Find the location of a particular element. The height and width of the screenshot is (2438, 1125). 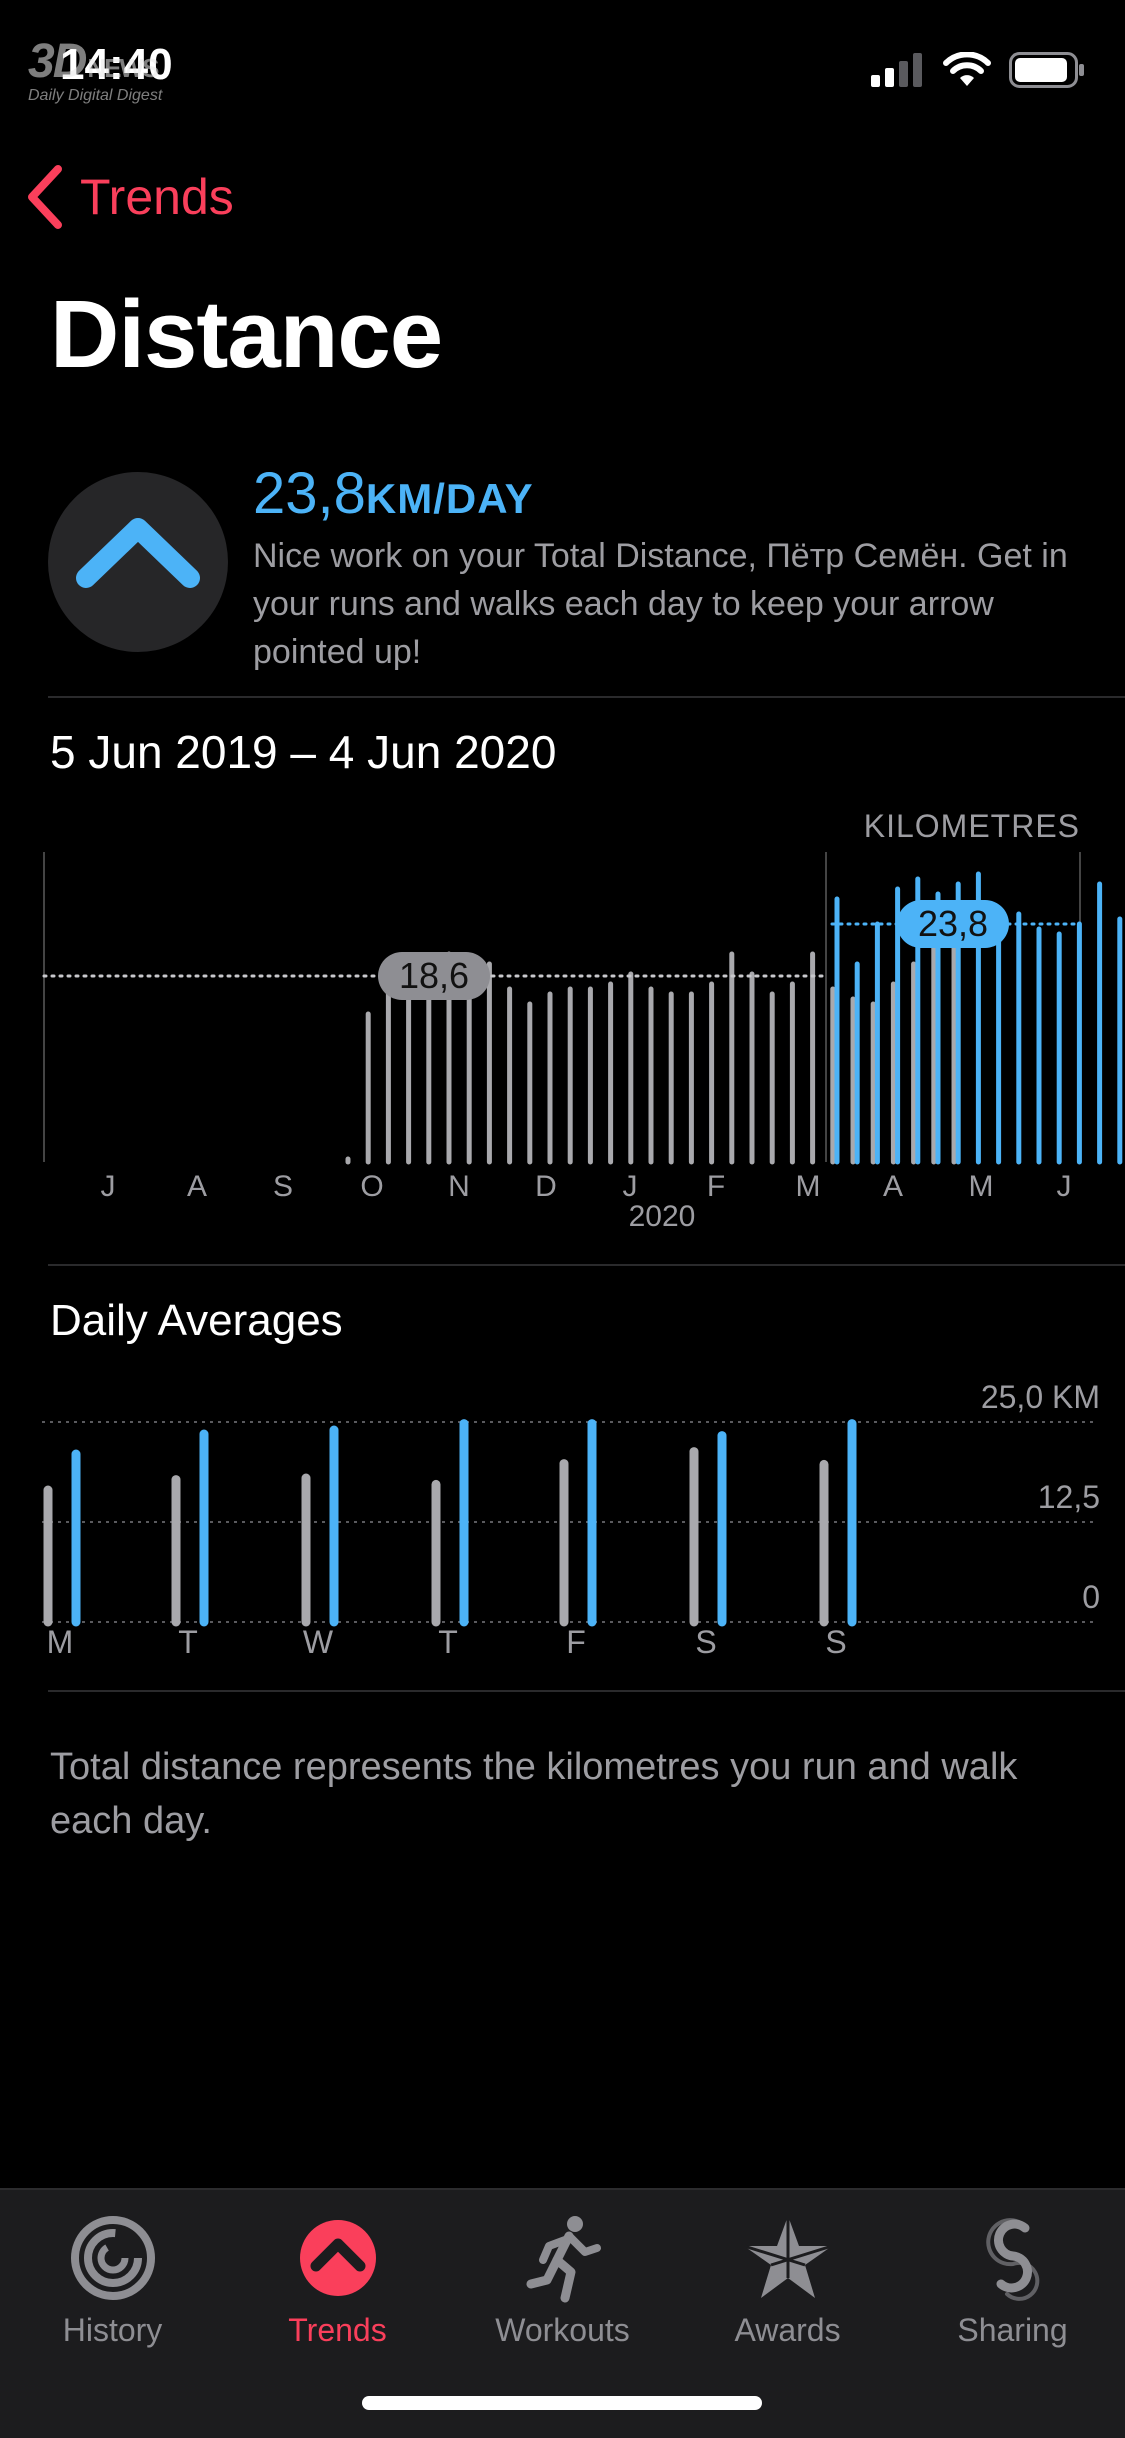

chevron-up-icon is located at coordinates (138, 553).